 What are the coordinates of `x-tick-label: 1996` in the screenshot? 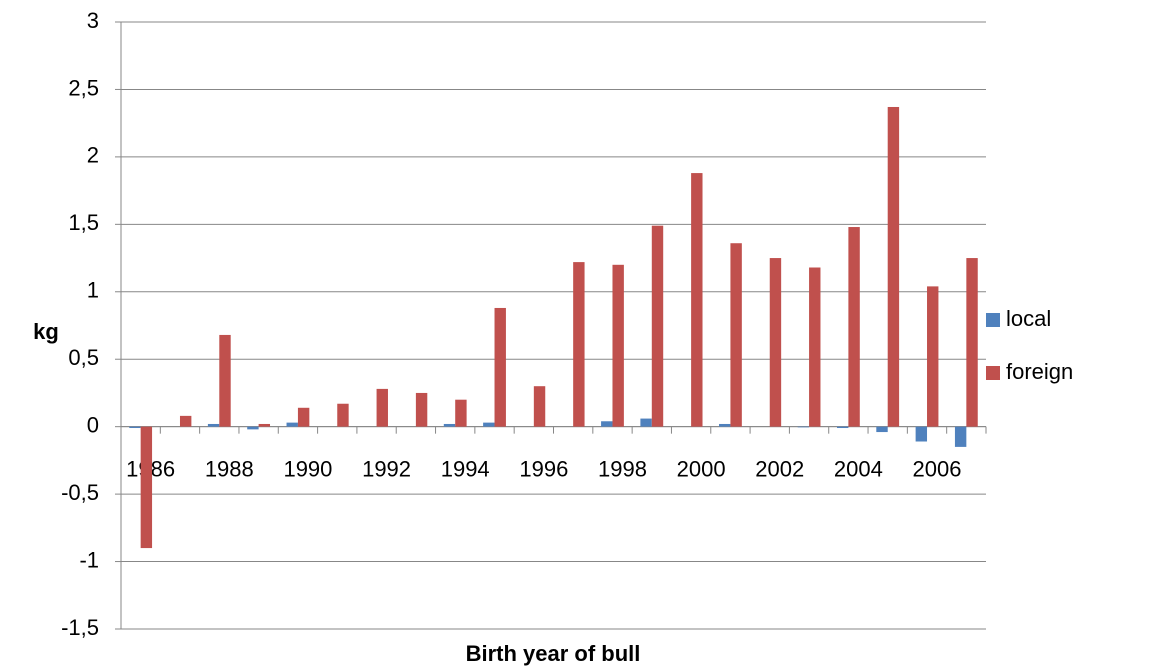 It's located at (543, 468).